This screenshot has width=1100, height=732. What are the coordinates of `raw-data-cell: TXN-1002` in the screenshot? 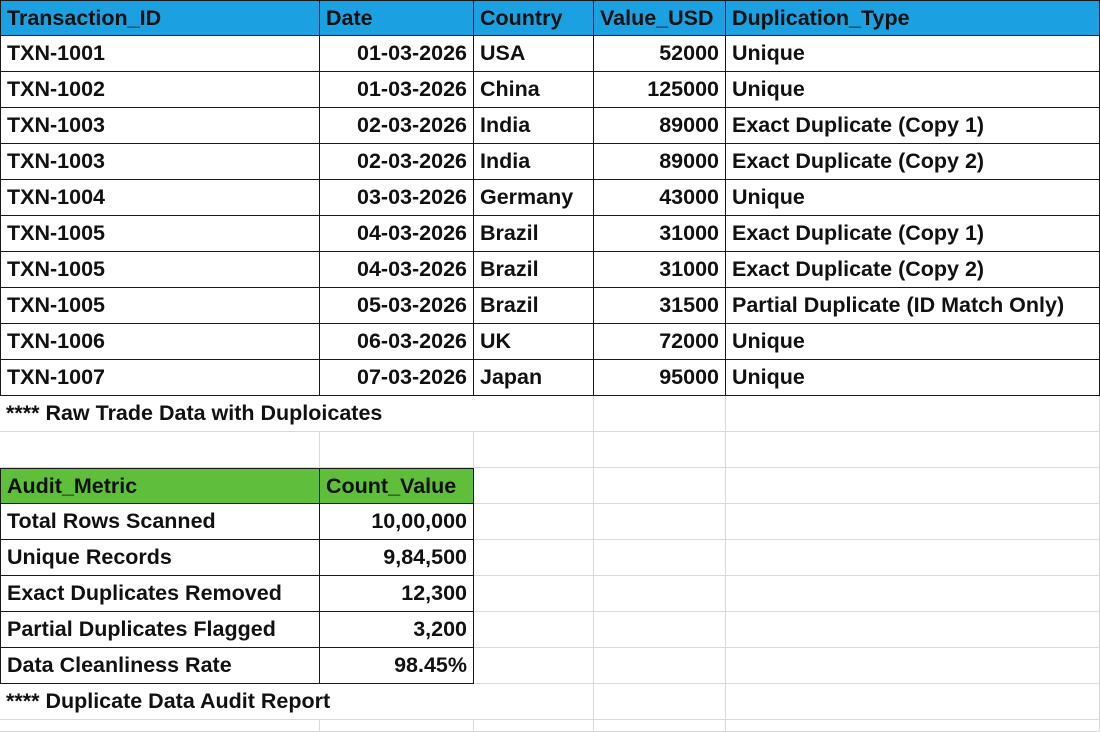 It's located at (160, 90).